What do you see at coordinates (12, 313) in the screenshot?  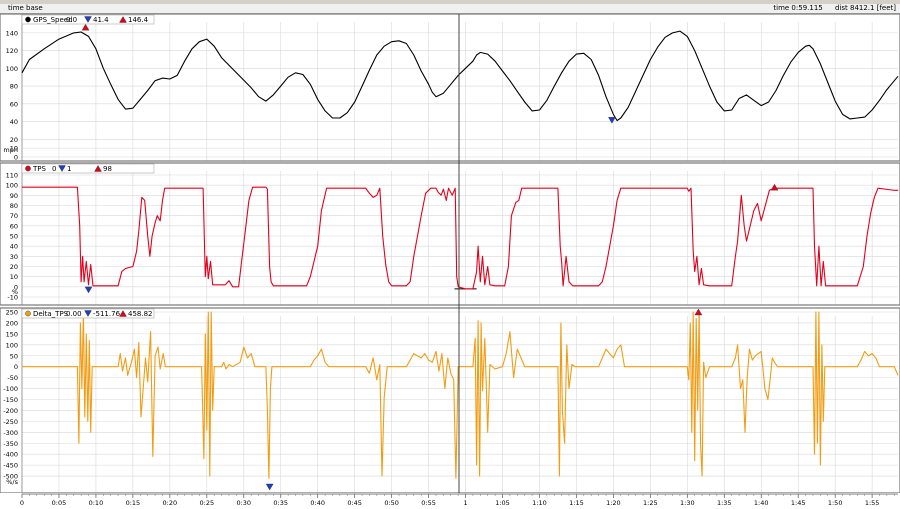 I see `y-tick-label: 250` at bounding box center [12, 313].